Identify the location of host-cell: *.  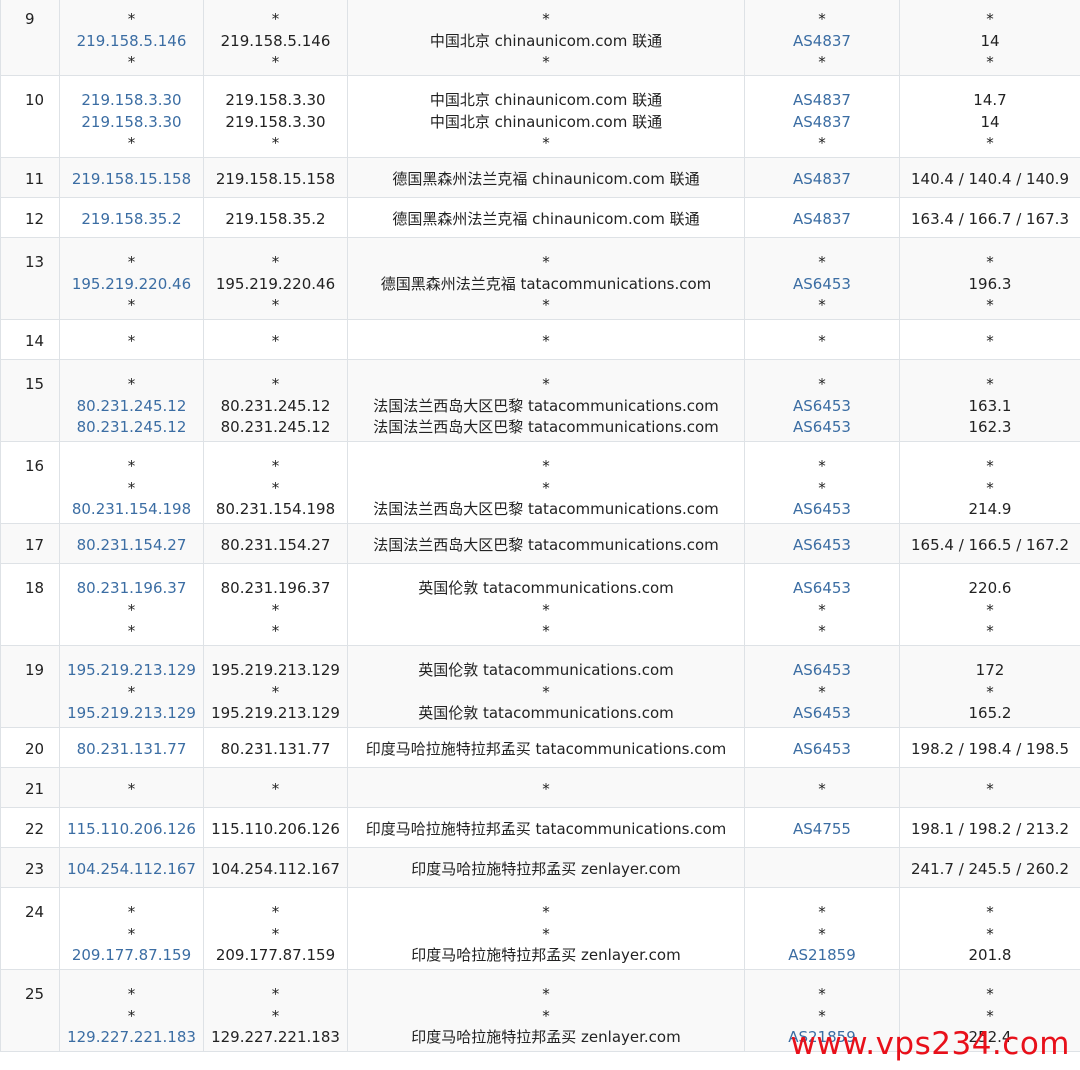
(275, 787).